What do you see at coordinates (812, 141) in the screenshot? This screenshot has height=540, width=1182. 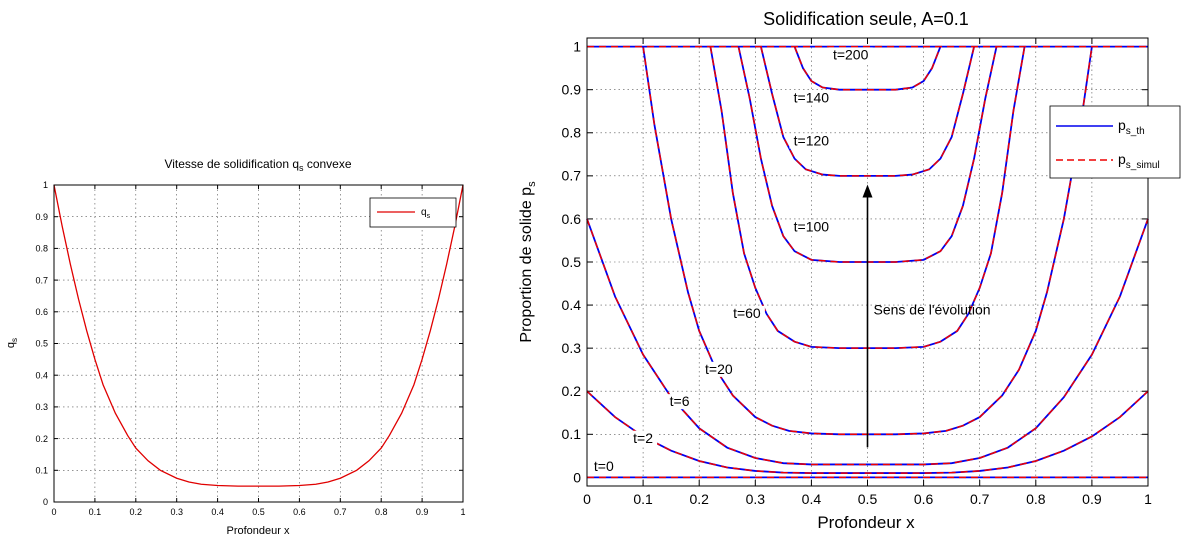 I see `curve-label: t=120` at bounding box center [812, 141].